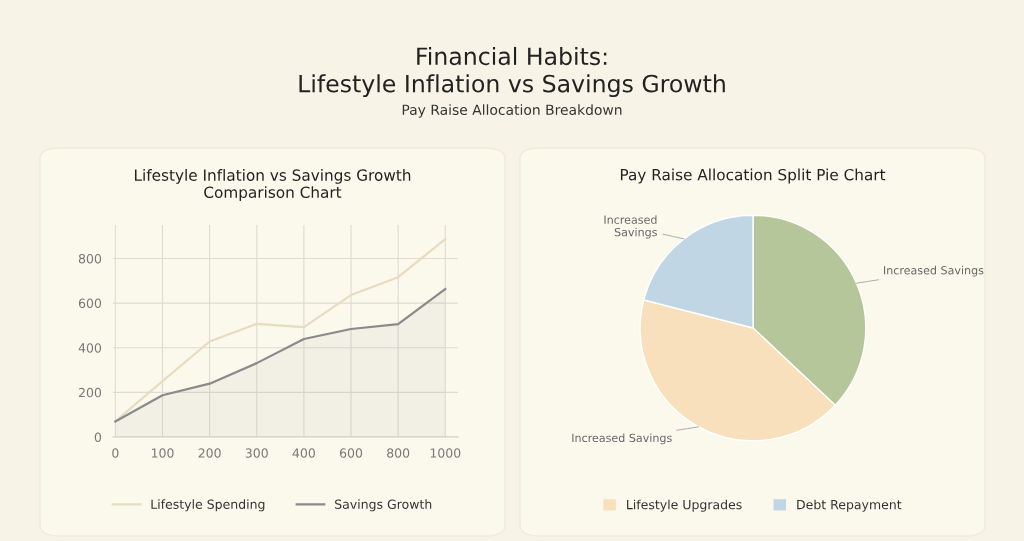  I want to click on legend-label: Lifestyle Spending, so click(208, 505).